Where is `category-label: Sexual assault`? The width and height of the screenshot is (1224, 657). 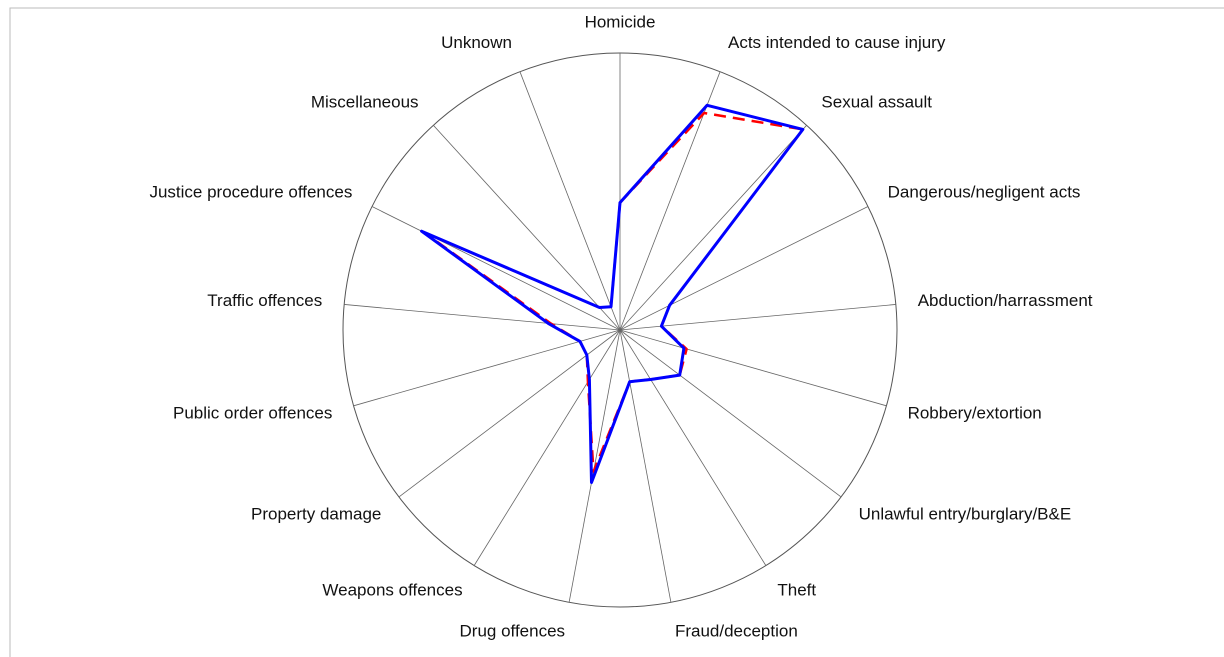 category-label: Sexual assault is located at coordinates (876, 102).